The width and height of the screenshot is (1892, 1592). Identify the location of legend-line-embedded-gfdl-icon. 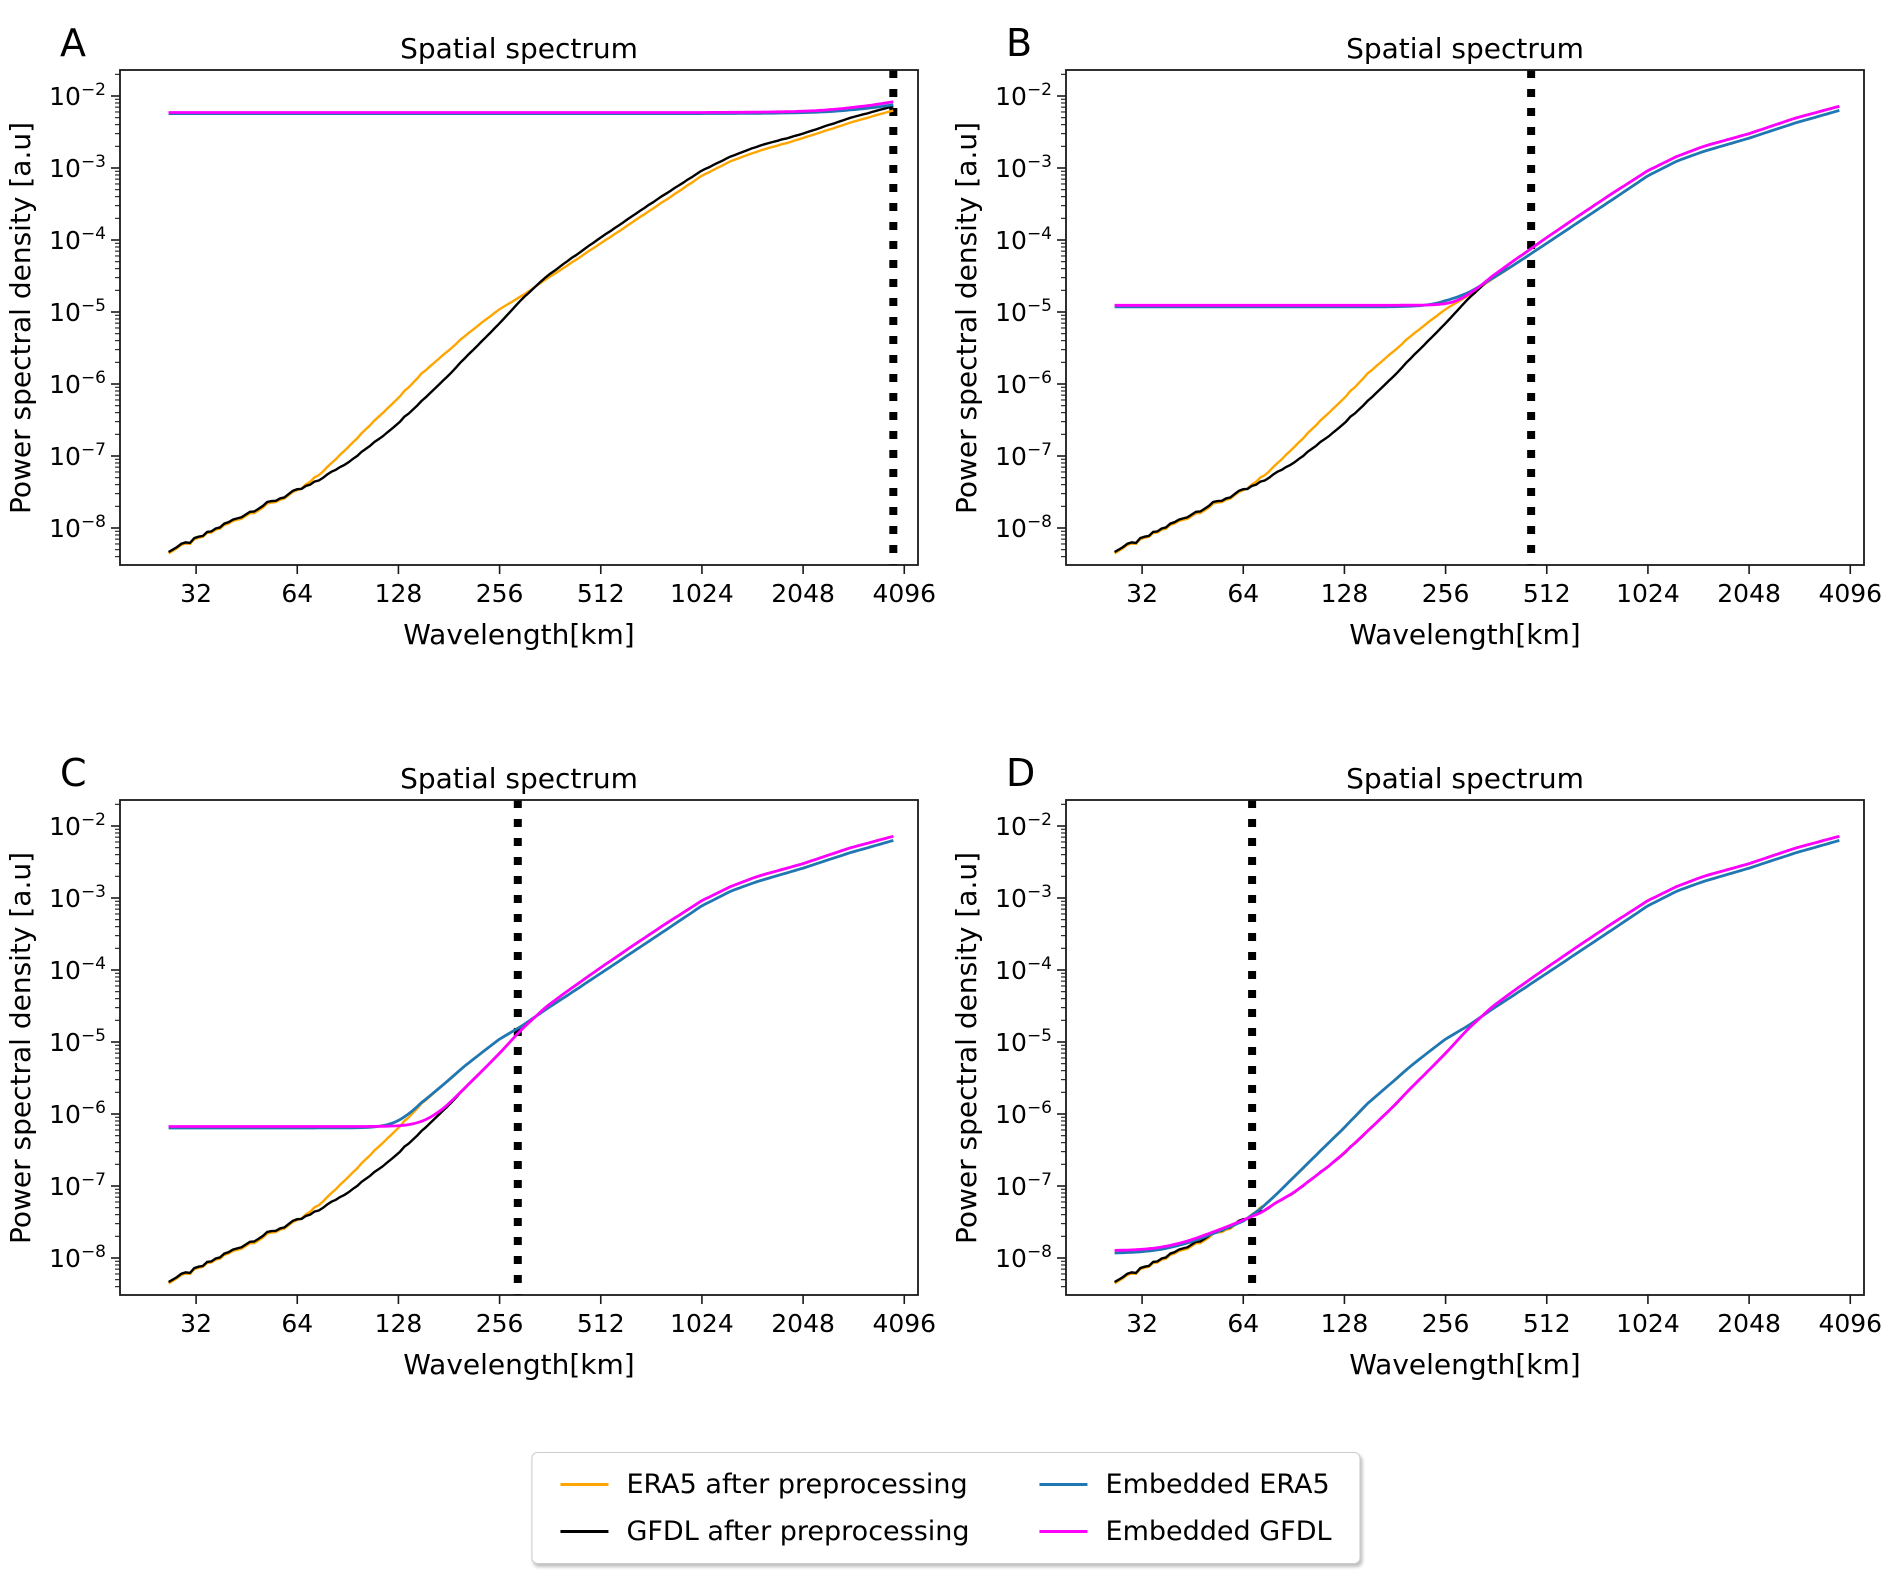
(1063, 1531).